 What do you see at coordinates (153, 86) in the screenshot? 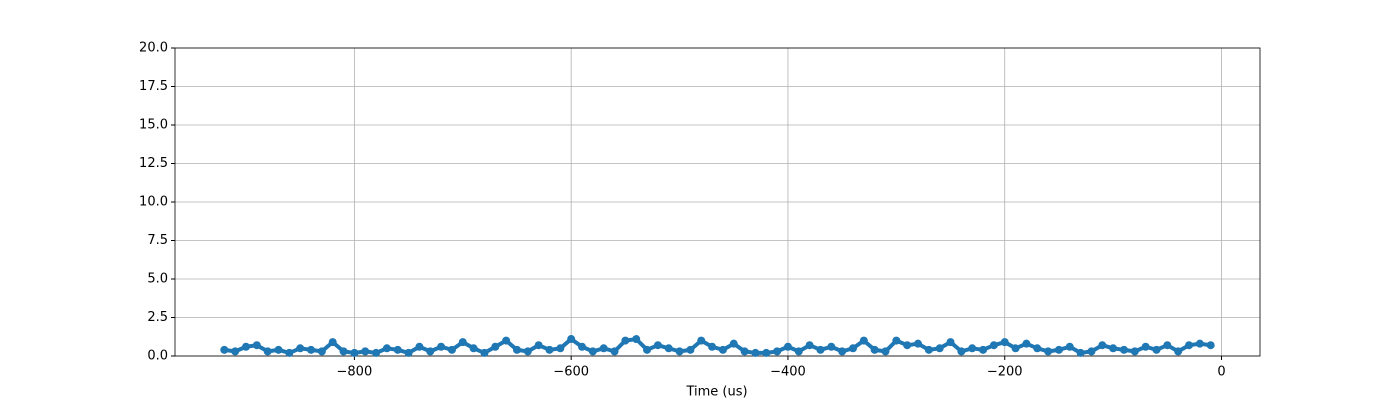
I see `y-tick-label: 17.5` at bounding box center [153, 86].